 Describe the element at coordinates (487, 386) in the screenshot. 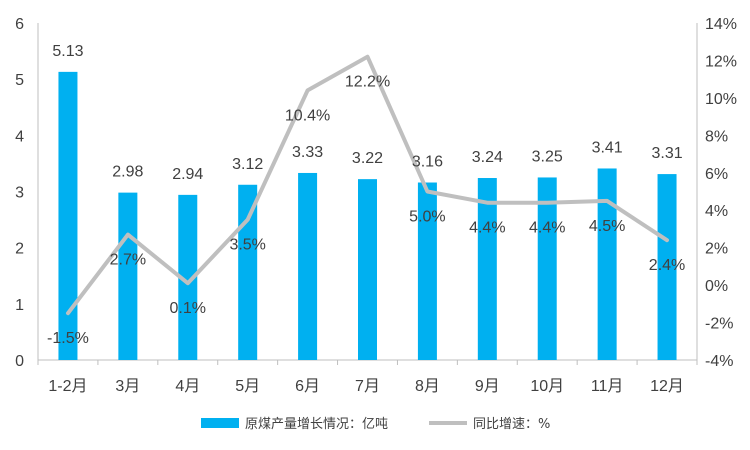

I see `x-tick-label: 9月` at that location.